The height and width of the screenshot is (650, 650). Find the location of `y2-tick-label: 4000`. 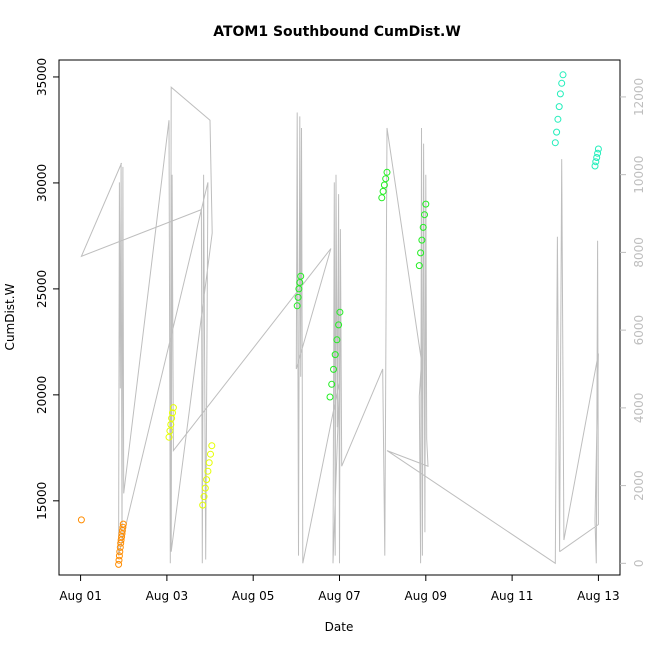

y2-tick-label: 4000 is located at coordinates (639, 408).